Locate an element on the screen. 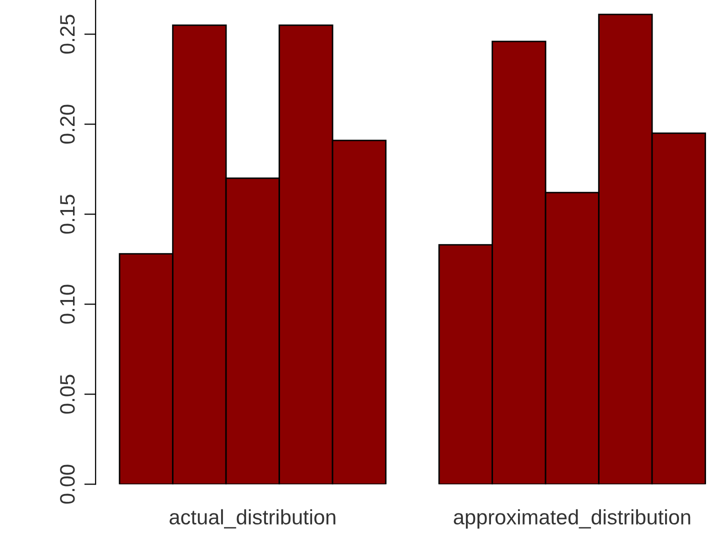 This screenshot has height=549, width=708. x-tick-label: approximated_distribution is located at coordinates (572, 519).